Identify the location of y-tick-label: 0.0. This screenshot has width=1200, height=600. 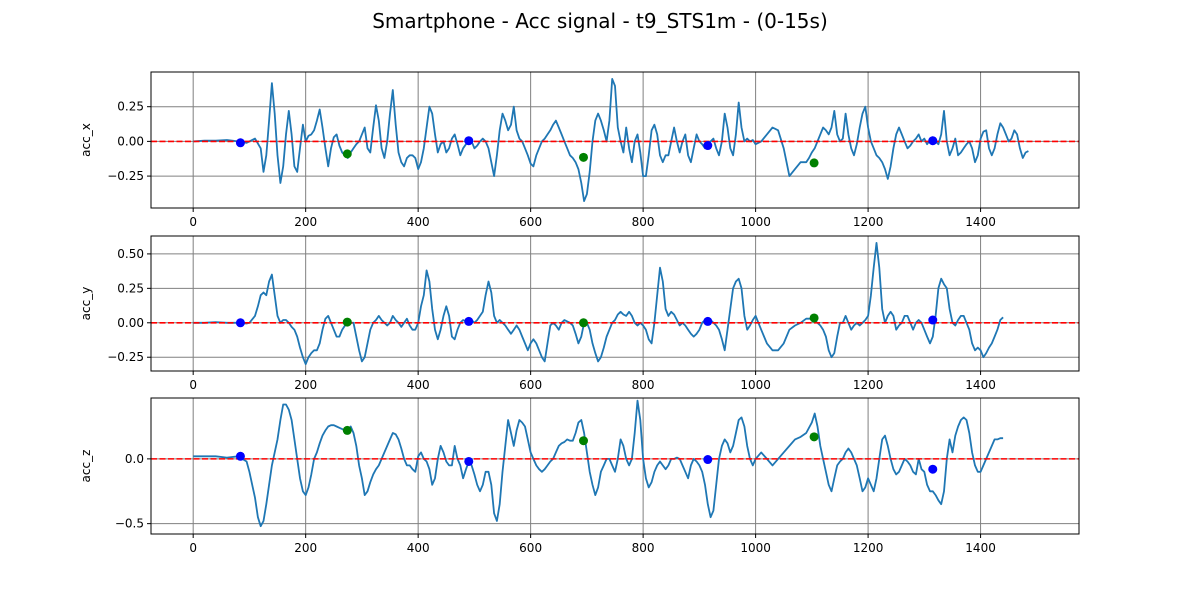
(134, 459).